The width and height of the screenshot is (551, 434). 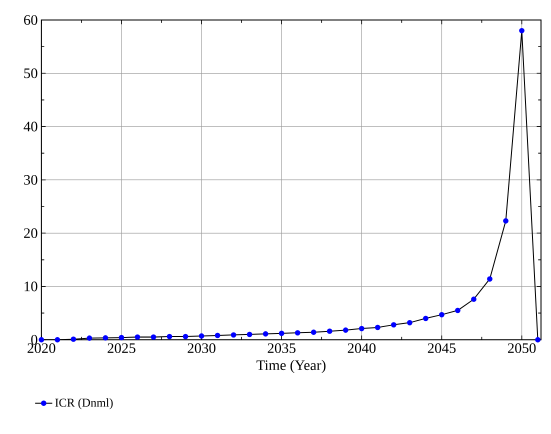 What do you see at coordinates (31, 73) in the screenshot?
I see `y-tick-label: 50` at bounding box center [31, 73].